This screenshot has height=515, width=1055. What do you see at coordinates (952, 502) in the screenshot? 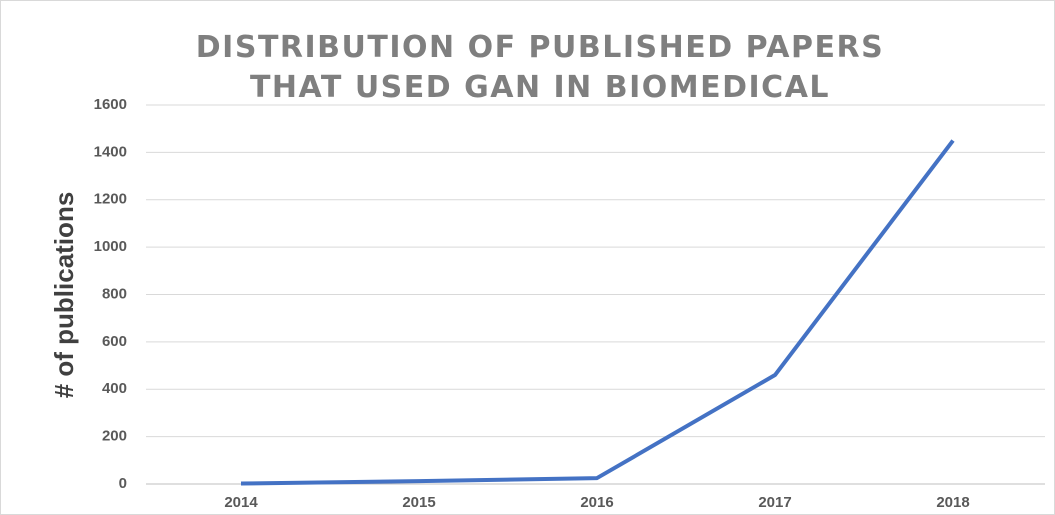
I see `x-tick-label: 2018` at bounding box center [952, 502].